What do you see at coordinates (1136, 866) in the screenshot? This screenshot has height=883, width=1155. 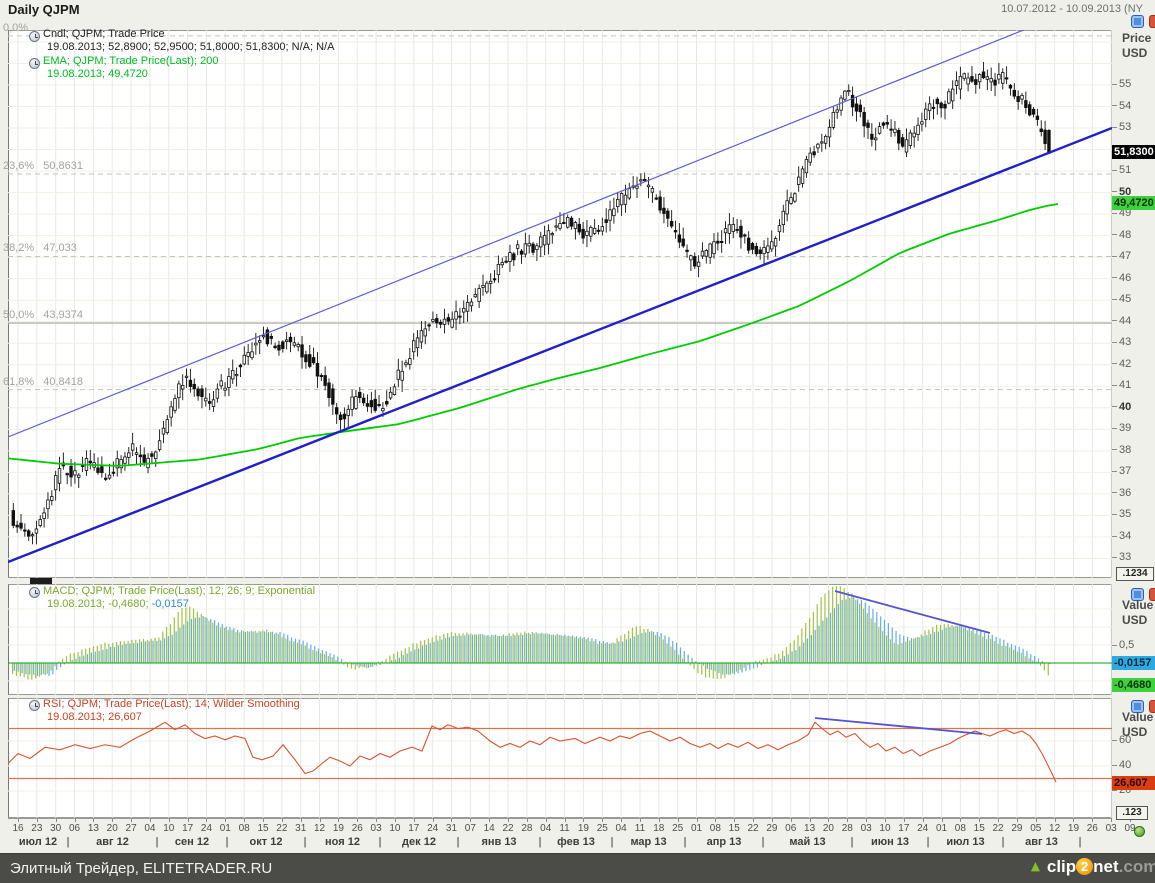 I see `logo-com: .com` at bounding box center [1136, 866].